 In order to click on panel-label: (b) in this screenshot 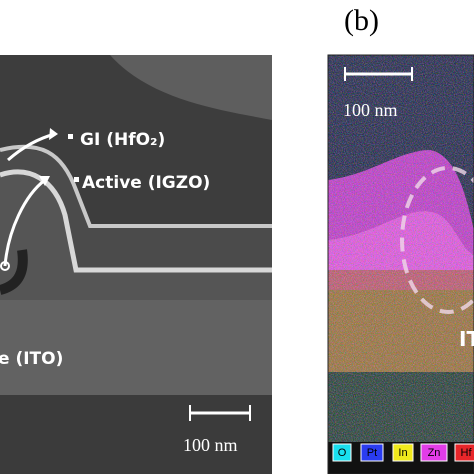, I will do `click(361, 20)`.